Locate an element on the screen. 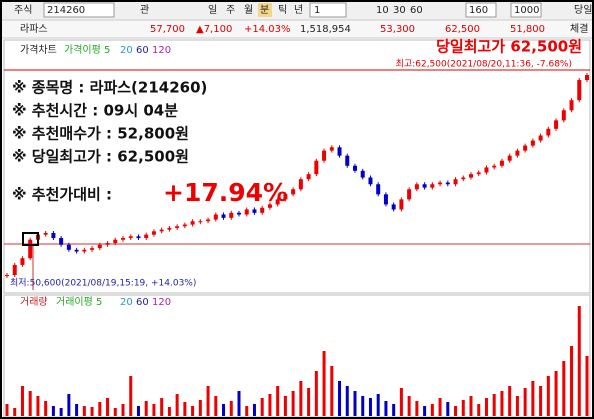  minute: 60 is located at coordinates (416, 10).